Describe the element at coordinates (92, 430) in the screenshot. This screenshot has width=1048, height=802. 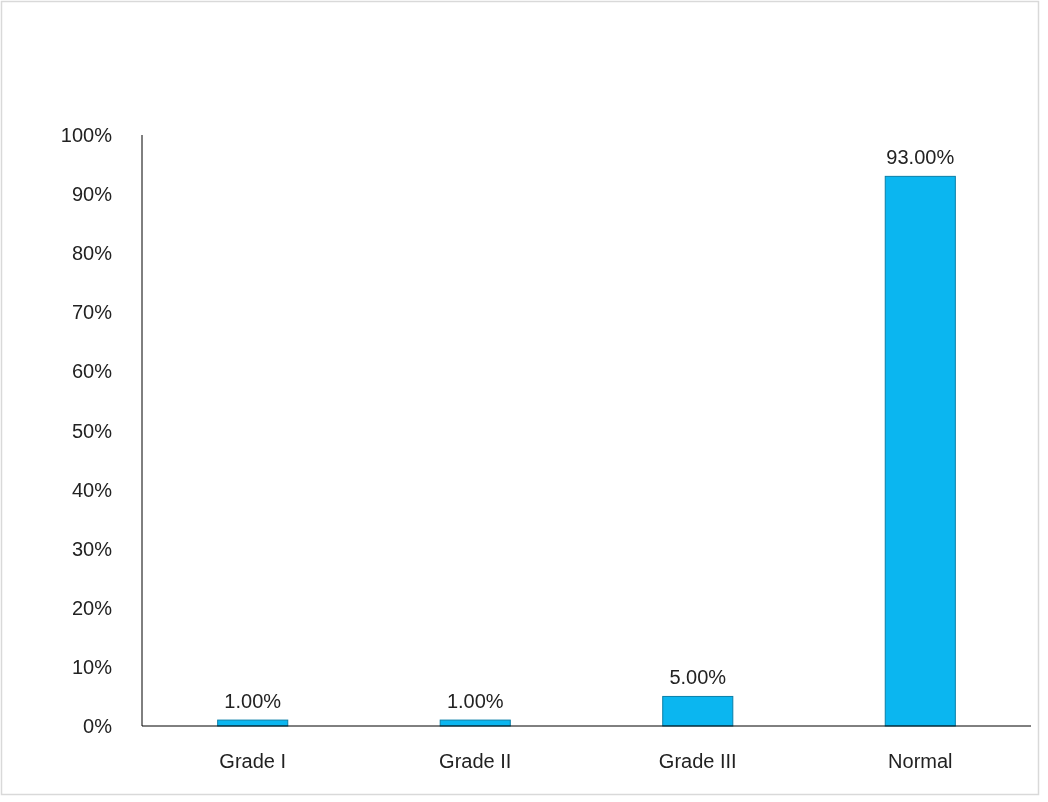
I see `y-tick-label: 50%` at that location.